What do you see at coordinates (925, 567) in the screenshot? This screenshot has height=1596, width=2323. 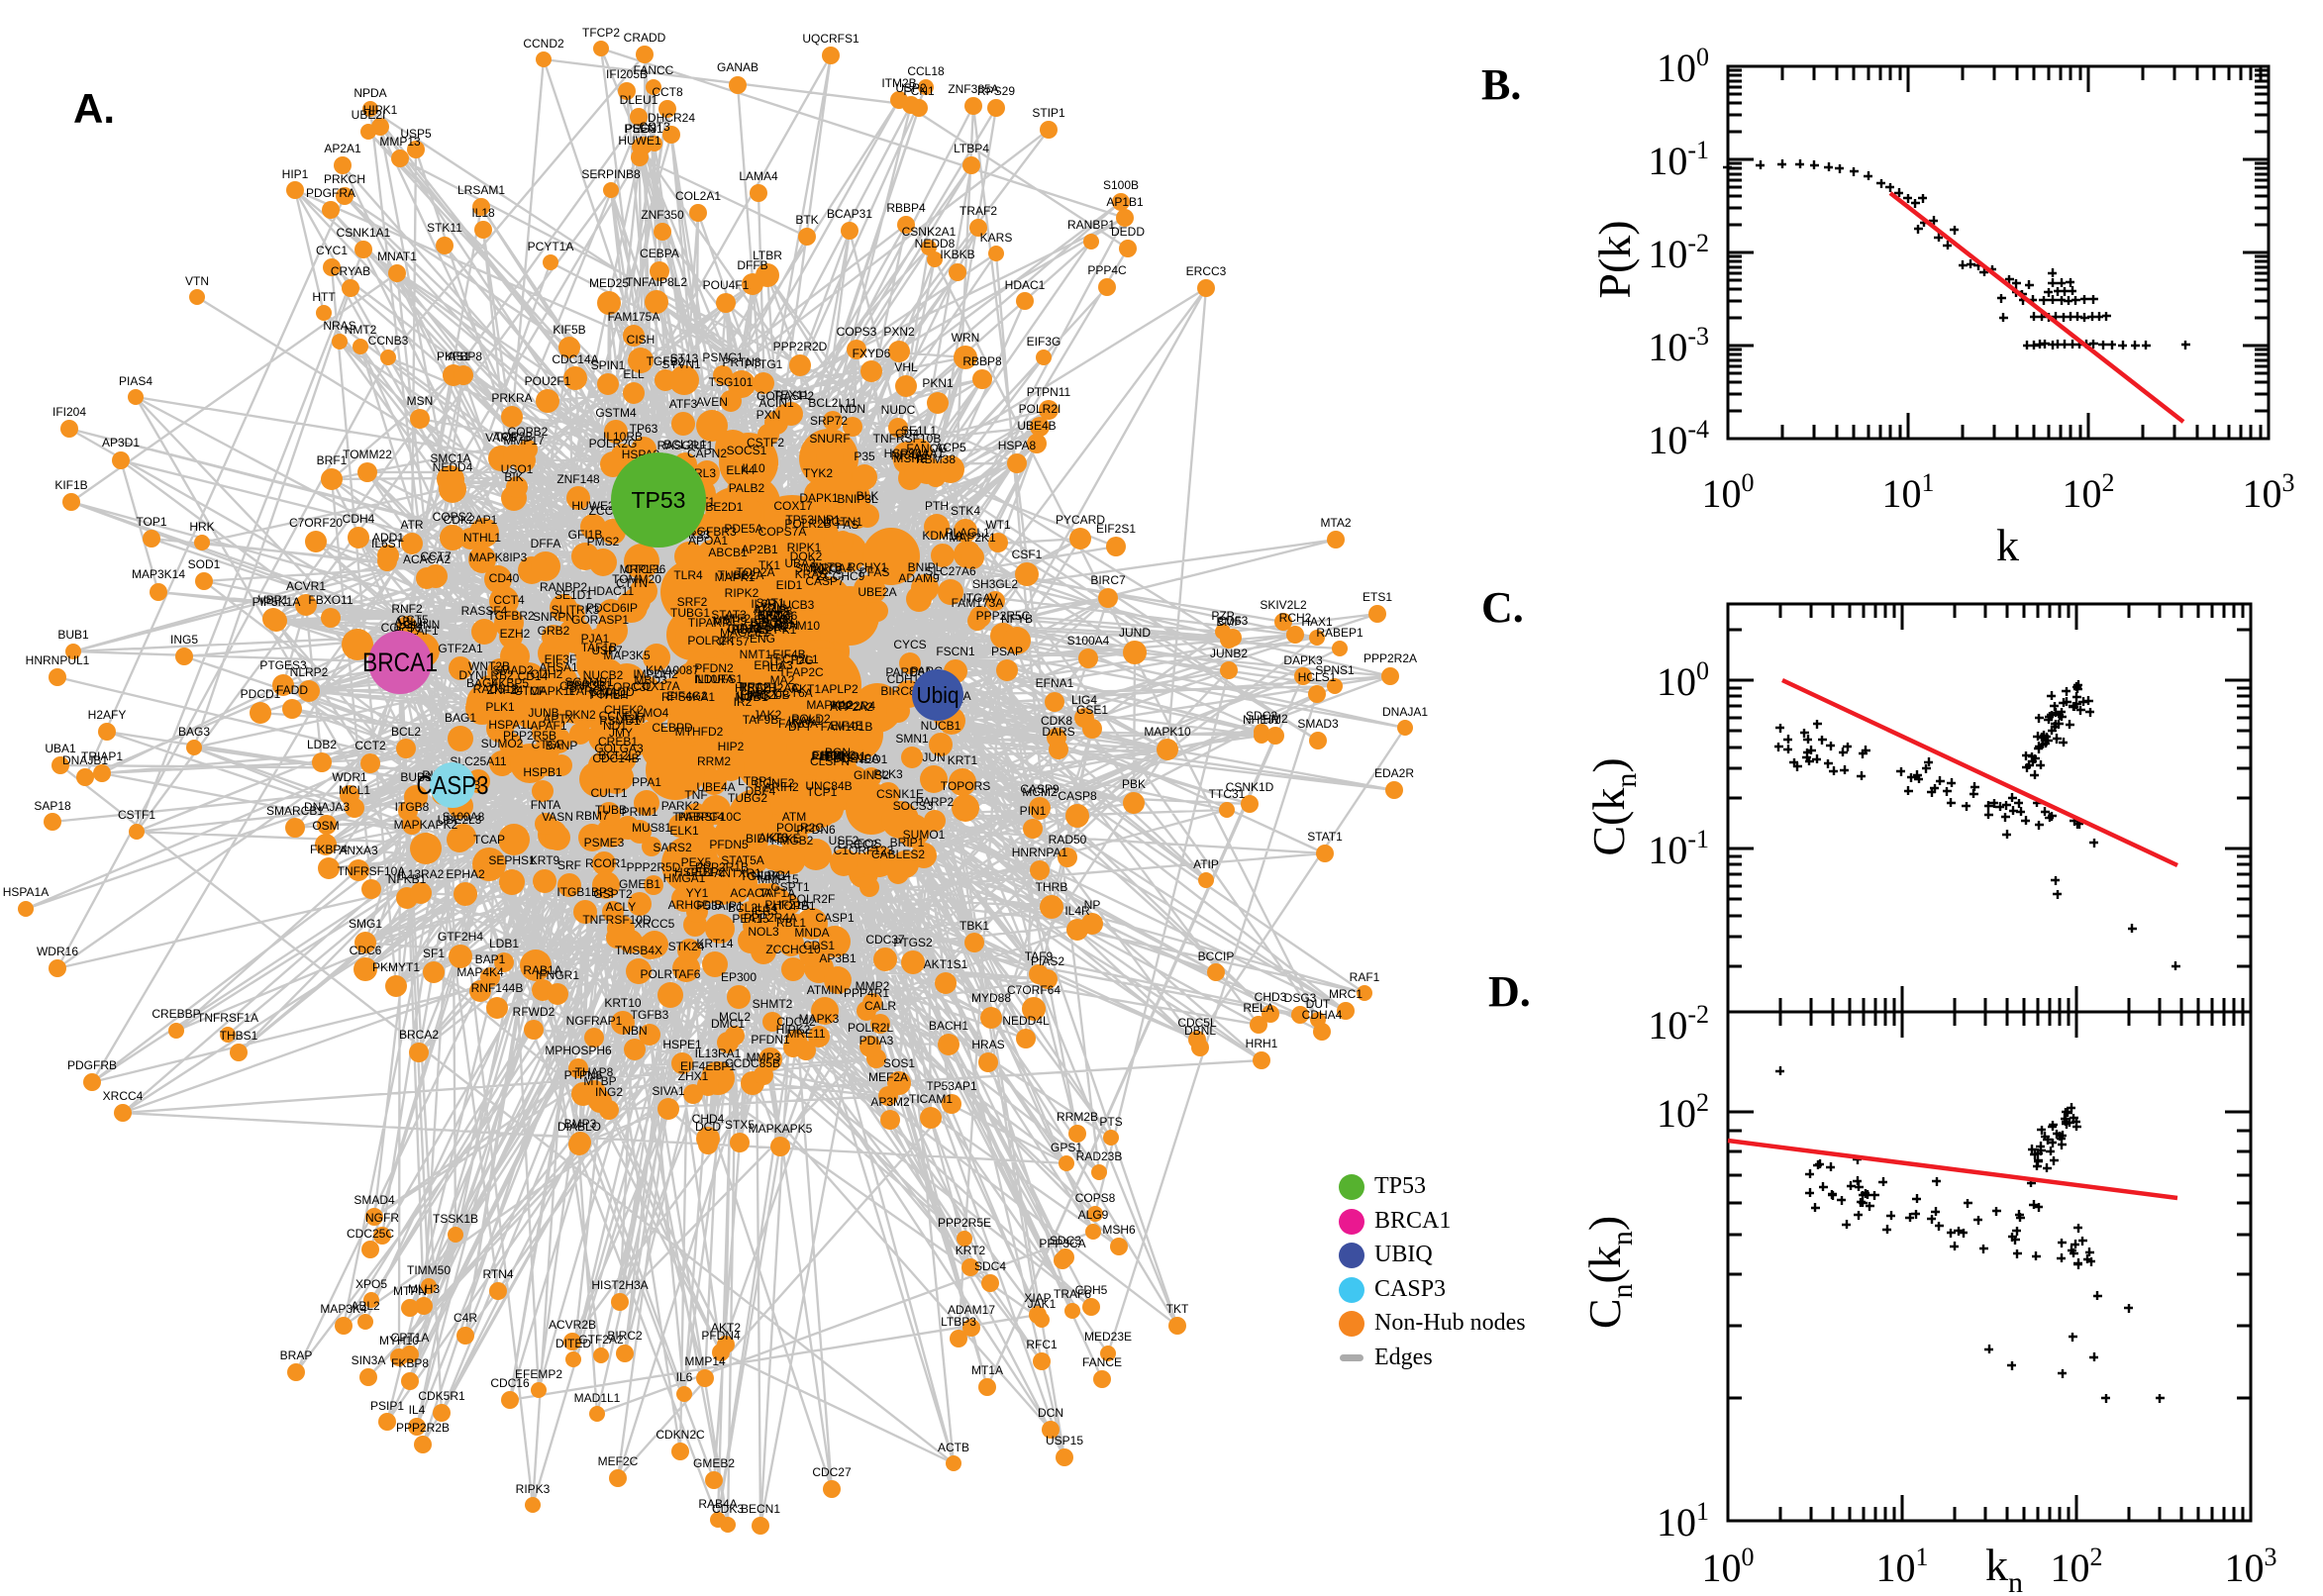 I see `svg-text: BNIPL` at bounding box center [925, 567].